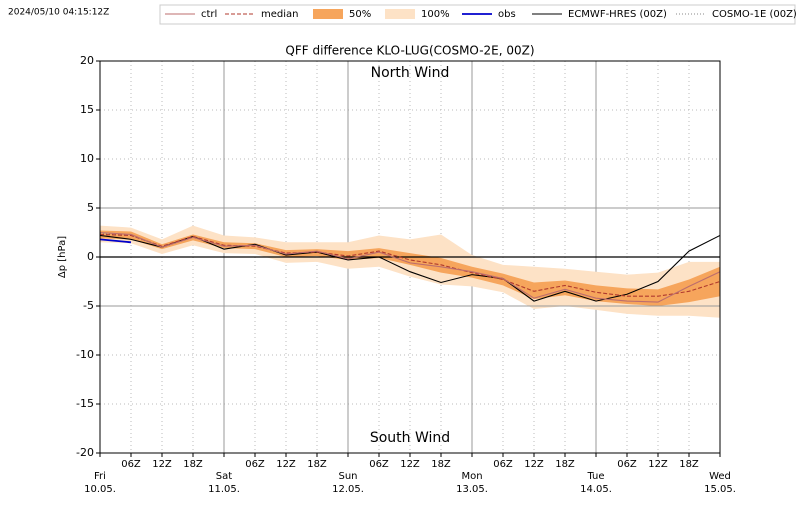  Describe the element at coordinates (87, 109) in the screenshot. I see `y-tick-label: 15` at that location.